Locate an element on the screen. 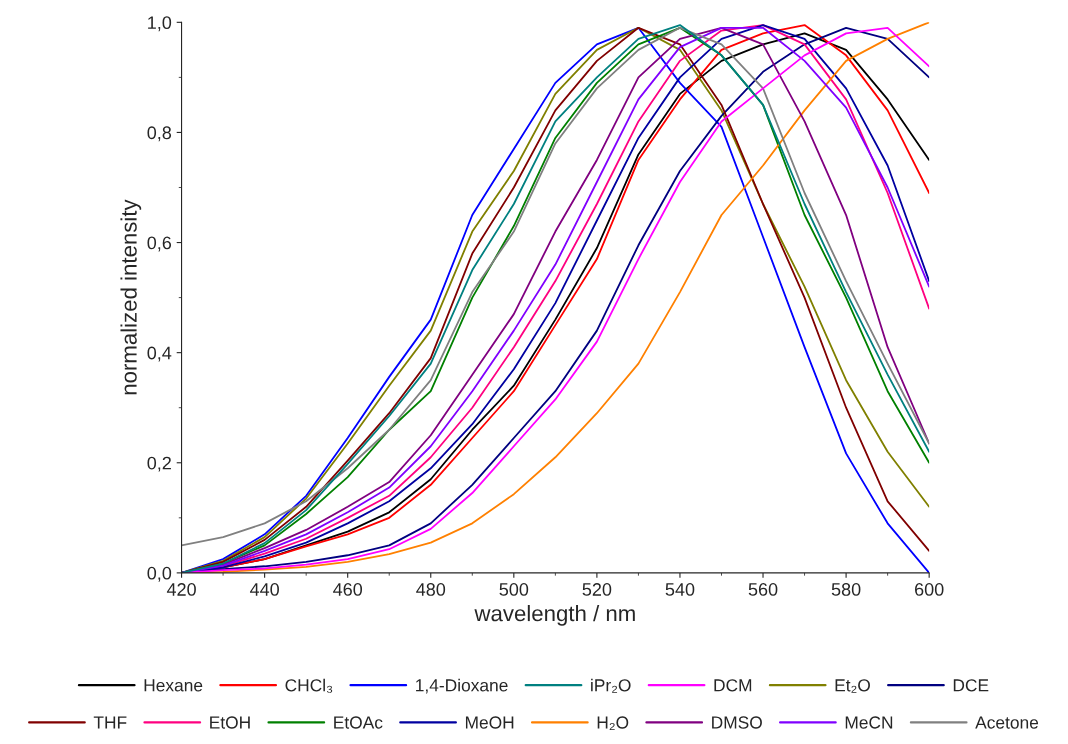 The image size is (1068, 744). legend-label: EtOAc is located at coordinates (358, 722).